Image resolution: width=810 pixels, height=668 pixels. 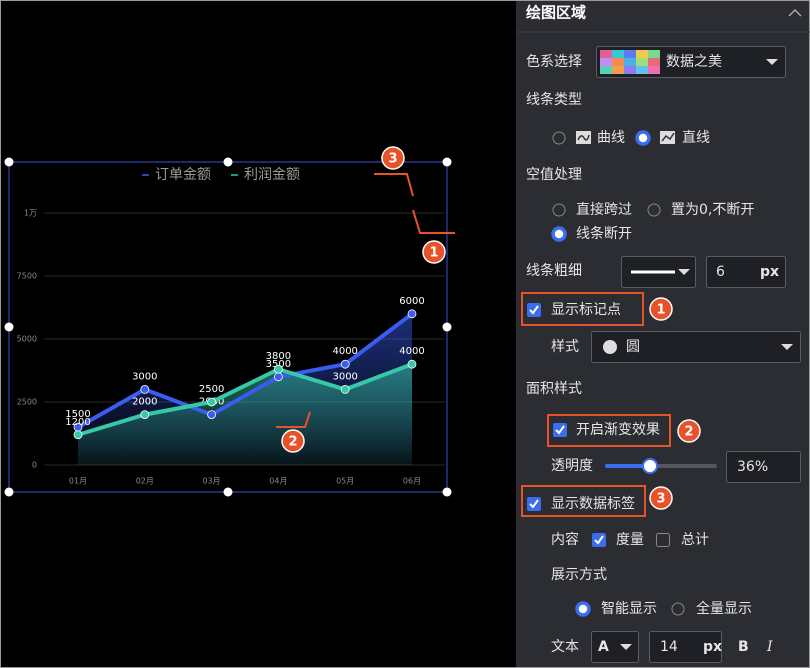 I want to click on bold-button: B, so click(x=743, y=647).